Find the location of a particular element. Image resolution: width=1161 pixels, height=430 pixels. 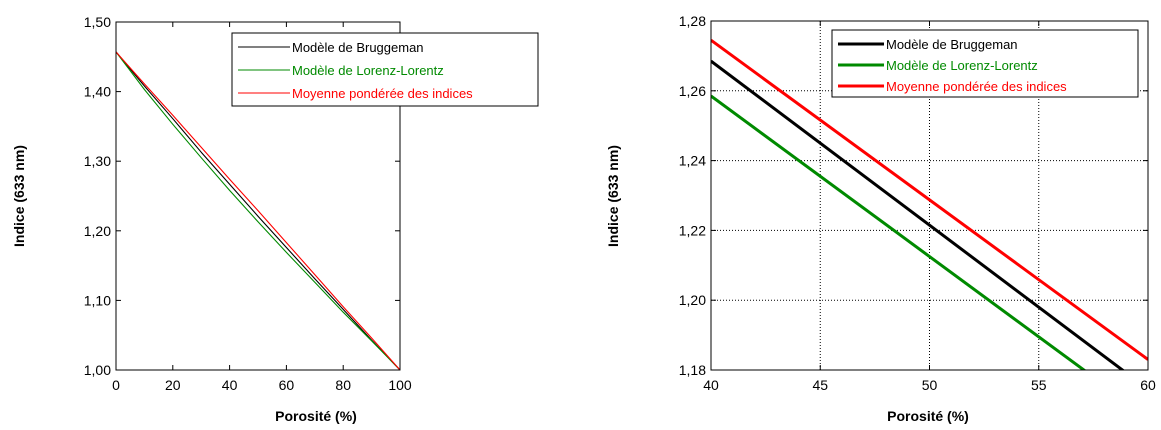

x-tick-label: 50 is located at coordinates (930, 385).